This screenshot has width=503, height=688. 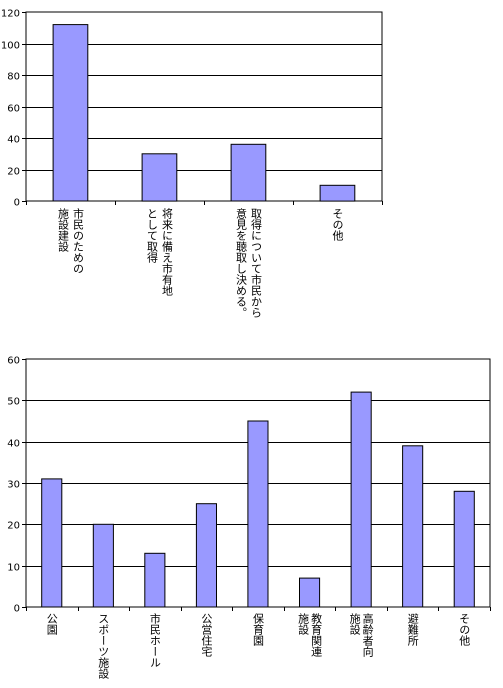 I want to click on category-label: 将来に備え市有地, so click(x=167, y=252).